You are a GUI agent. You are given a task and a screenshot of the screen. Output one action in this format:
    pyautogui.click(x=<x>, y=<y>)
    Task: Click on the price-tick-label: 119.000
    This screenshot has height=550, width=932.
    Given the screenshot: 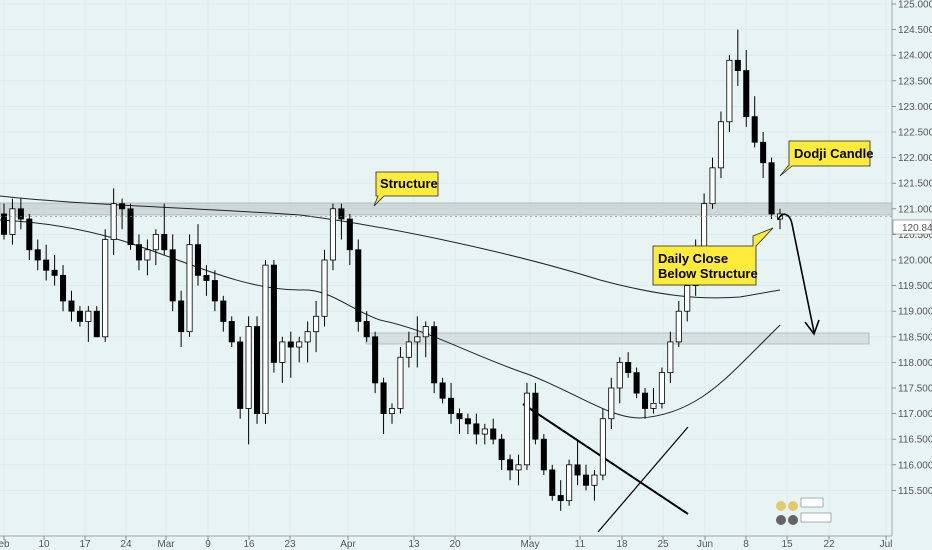 What is the action you would take?
    pyautogui.click(x=915, y=312)
    